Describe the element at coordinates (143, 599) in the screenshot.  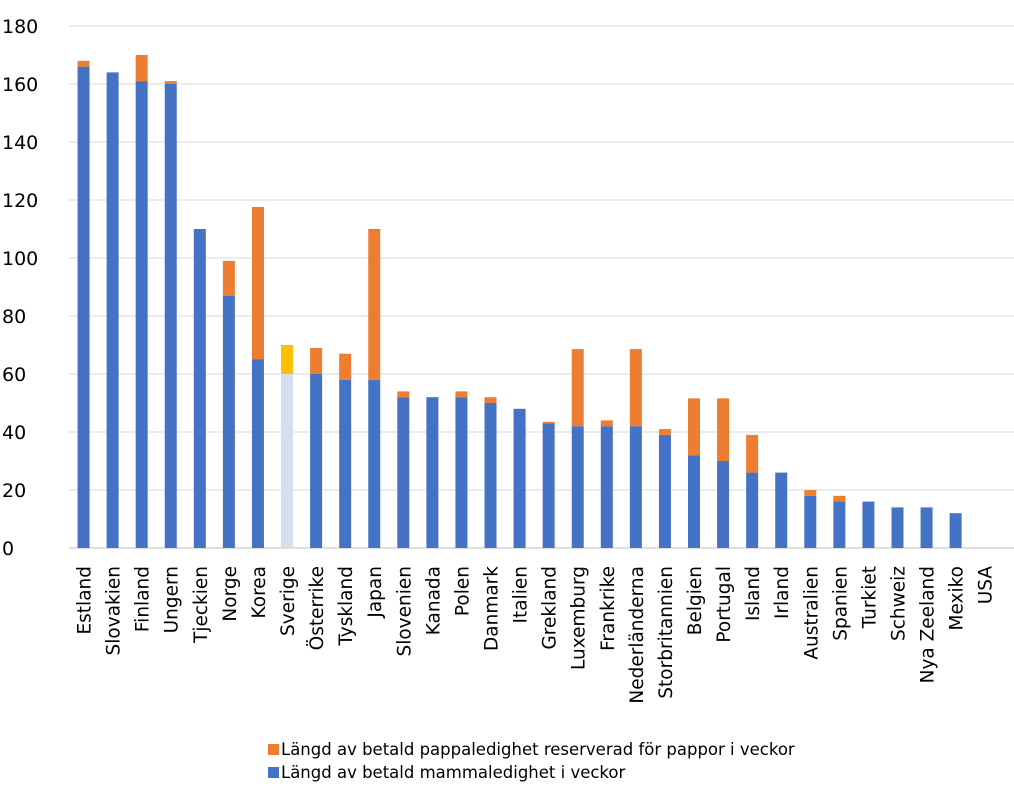
I see `x-tick-label-finland: Finland` at that location.